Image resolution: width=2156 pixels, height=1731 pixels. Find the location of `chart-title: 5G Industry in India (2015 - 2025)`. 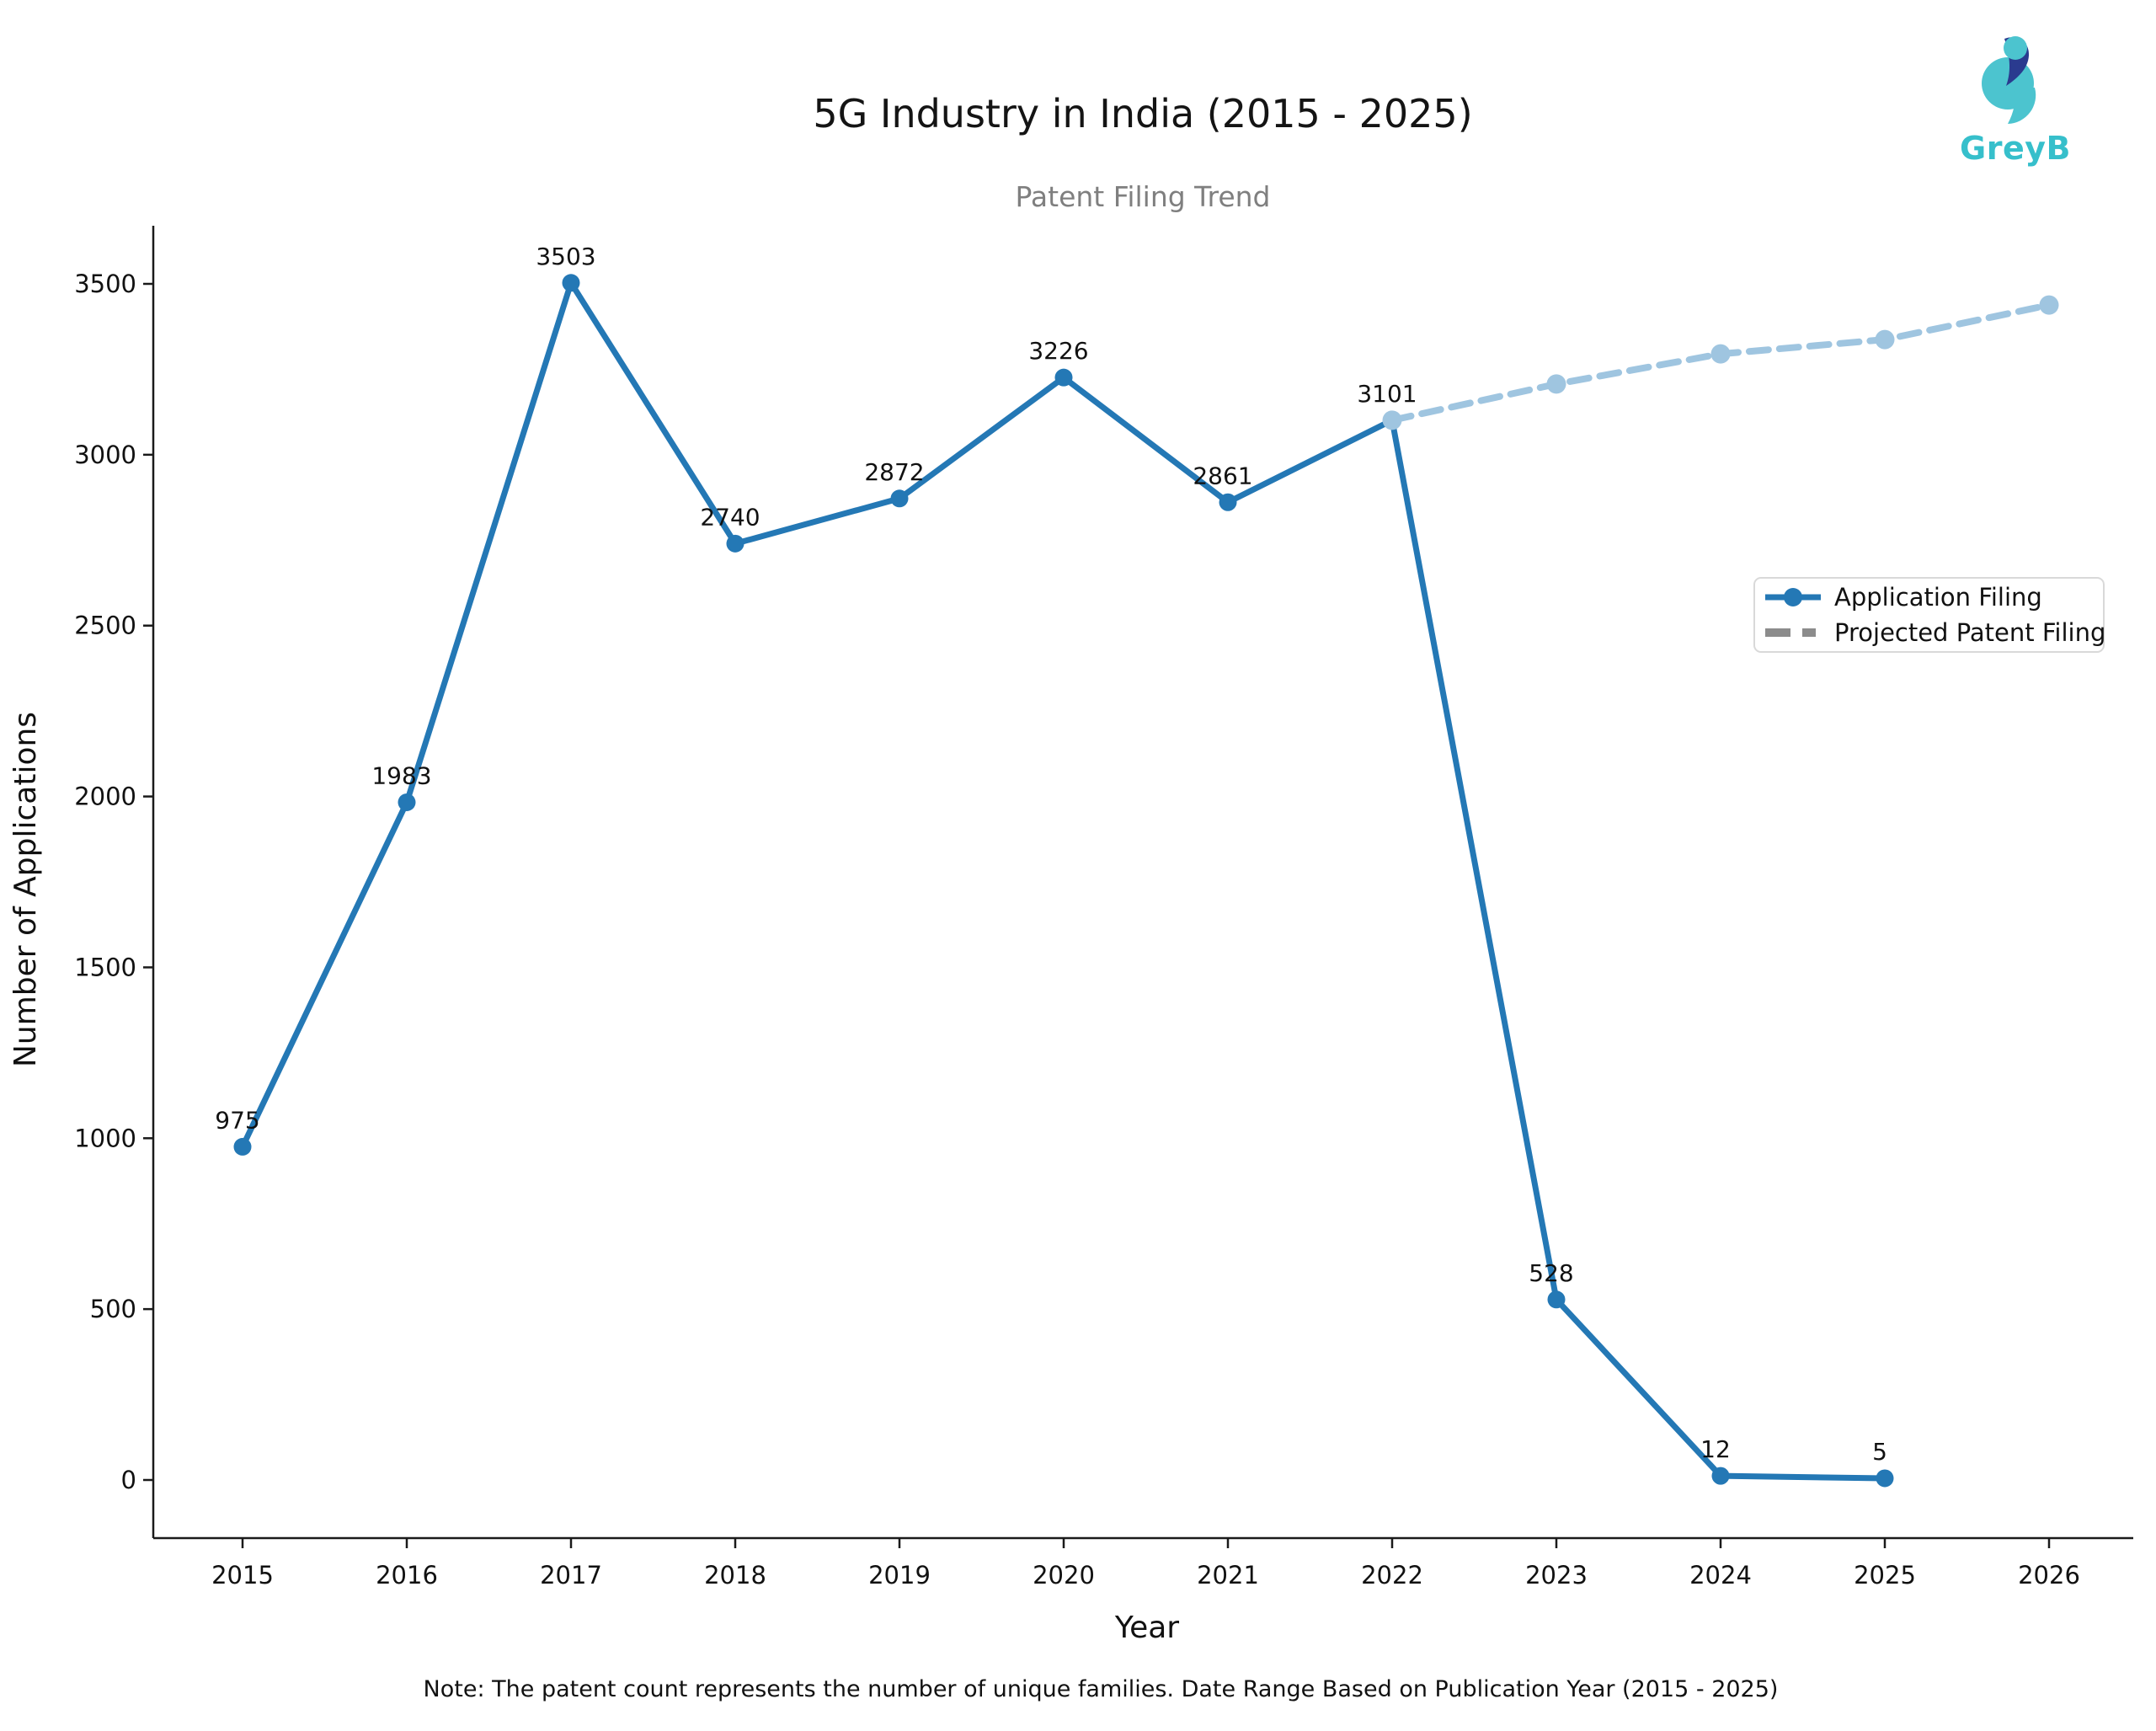

chart-title: 5G Industry in India (2015 - 2025) is located at coordinates (1143, 113).